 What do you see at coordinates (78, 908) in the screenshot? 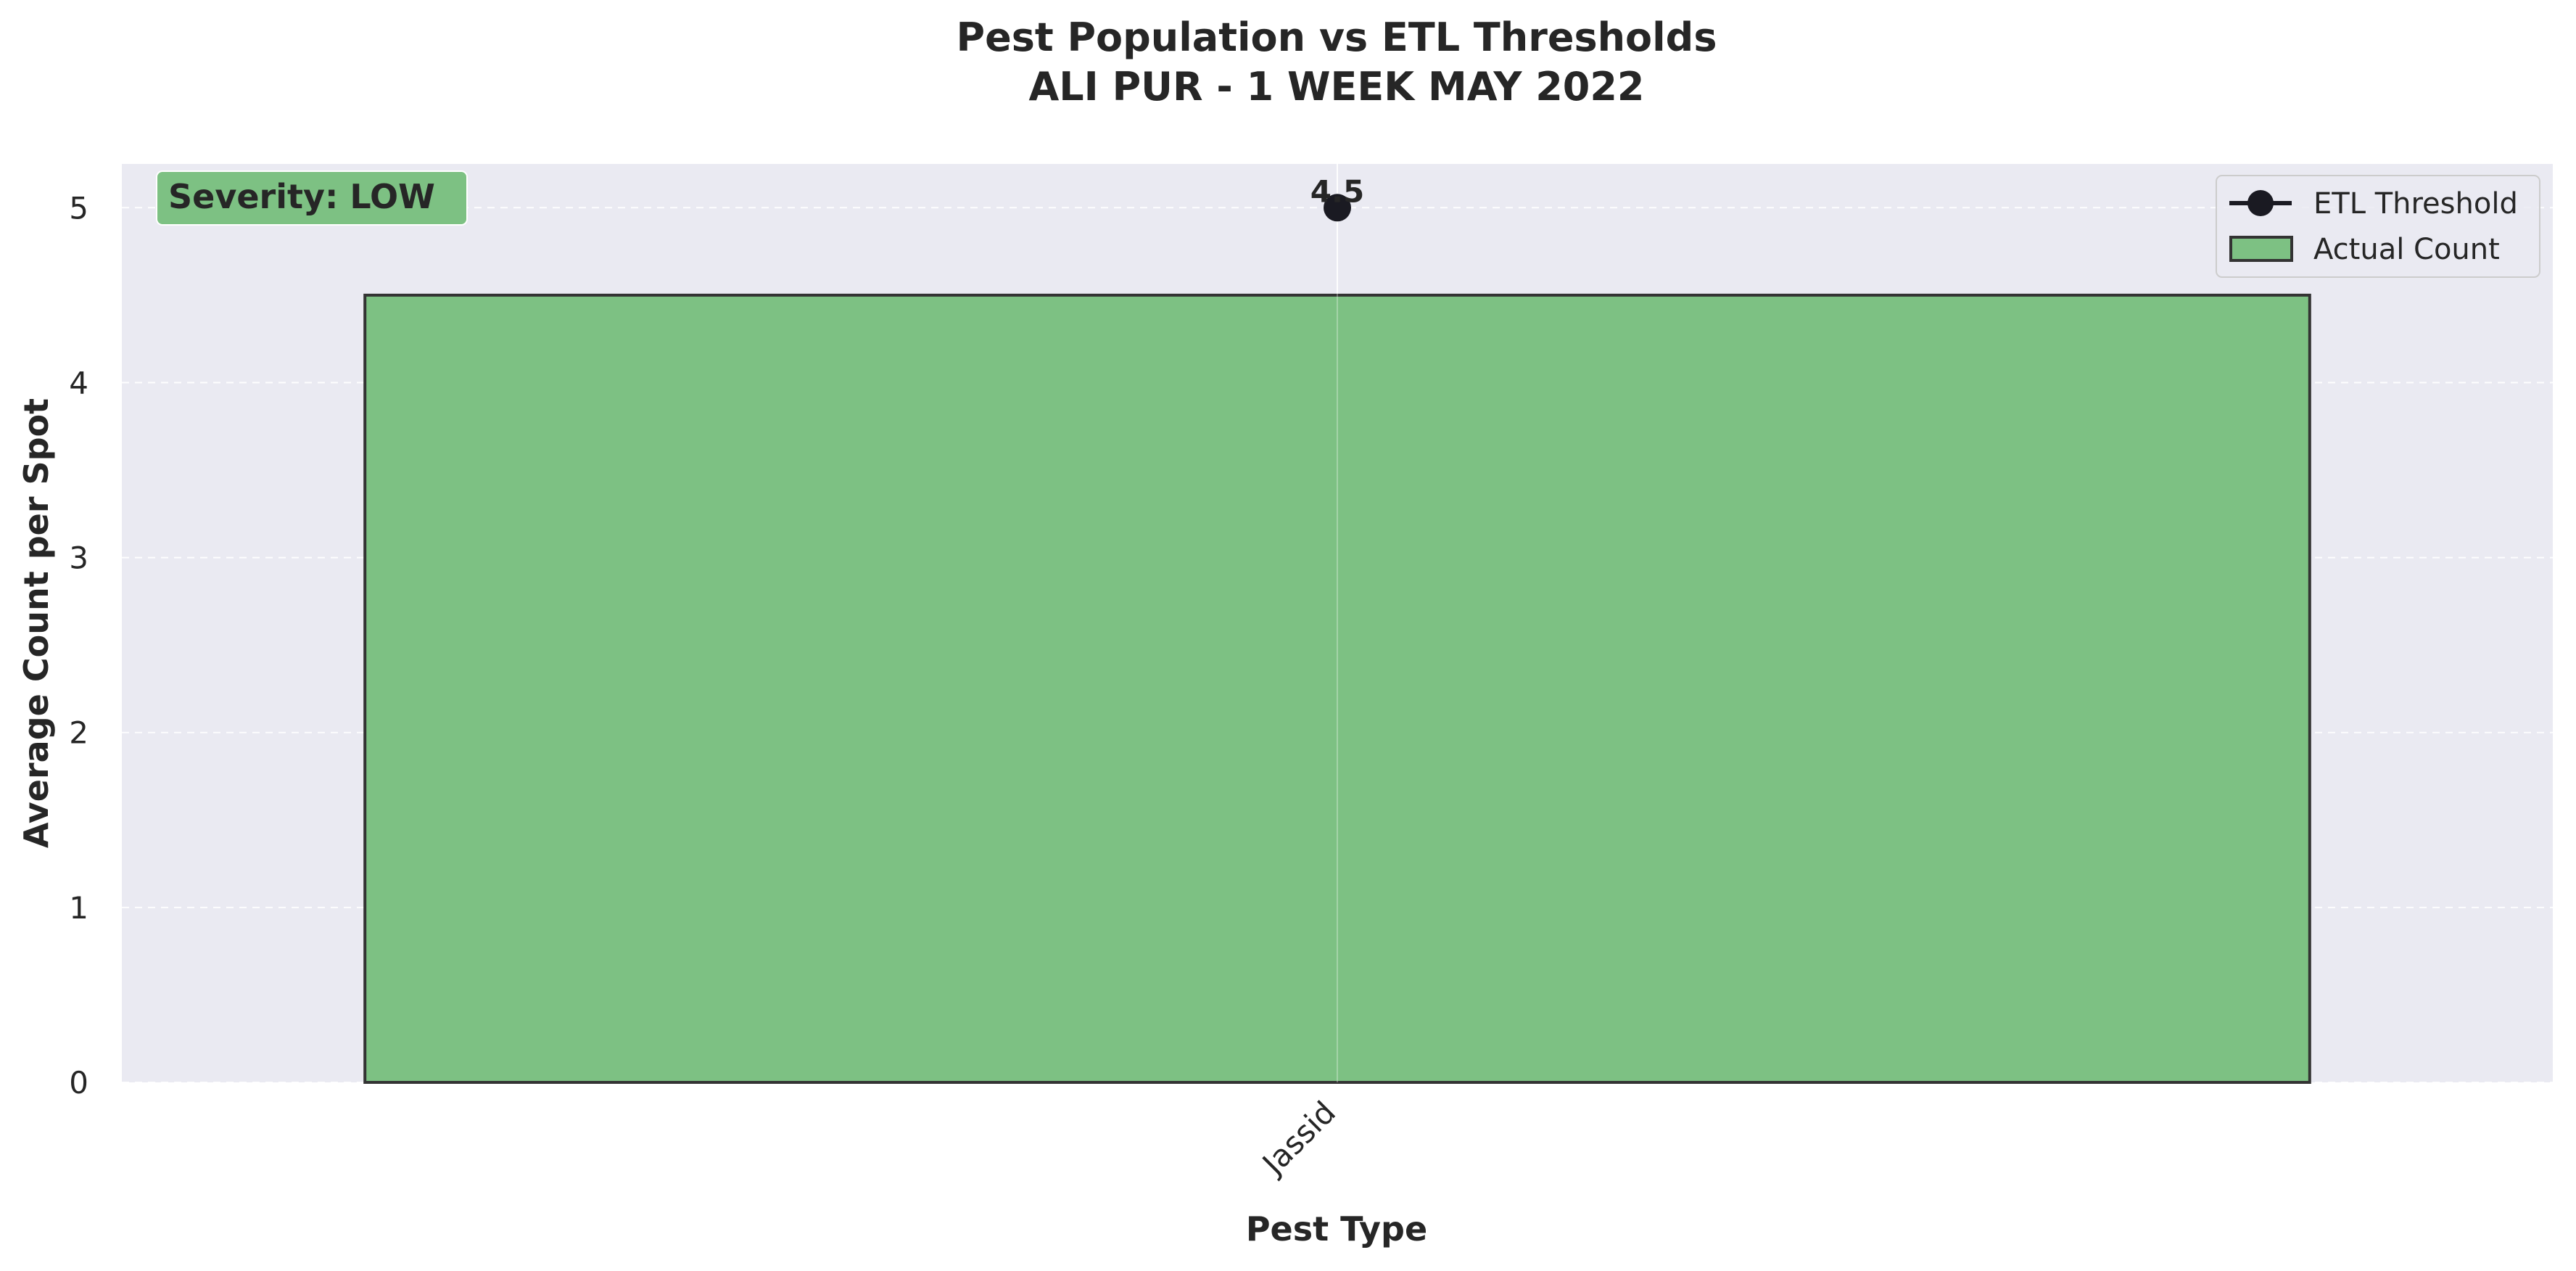
I see `y-tick-label: 1` at bounding box center [78, 908].